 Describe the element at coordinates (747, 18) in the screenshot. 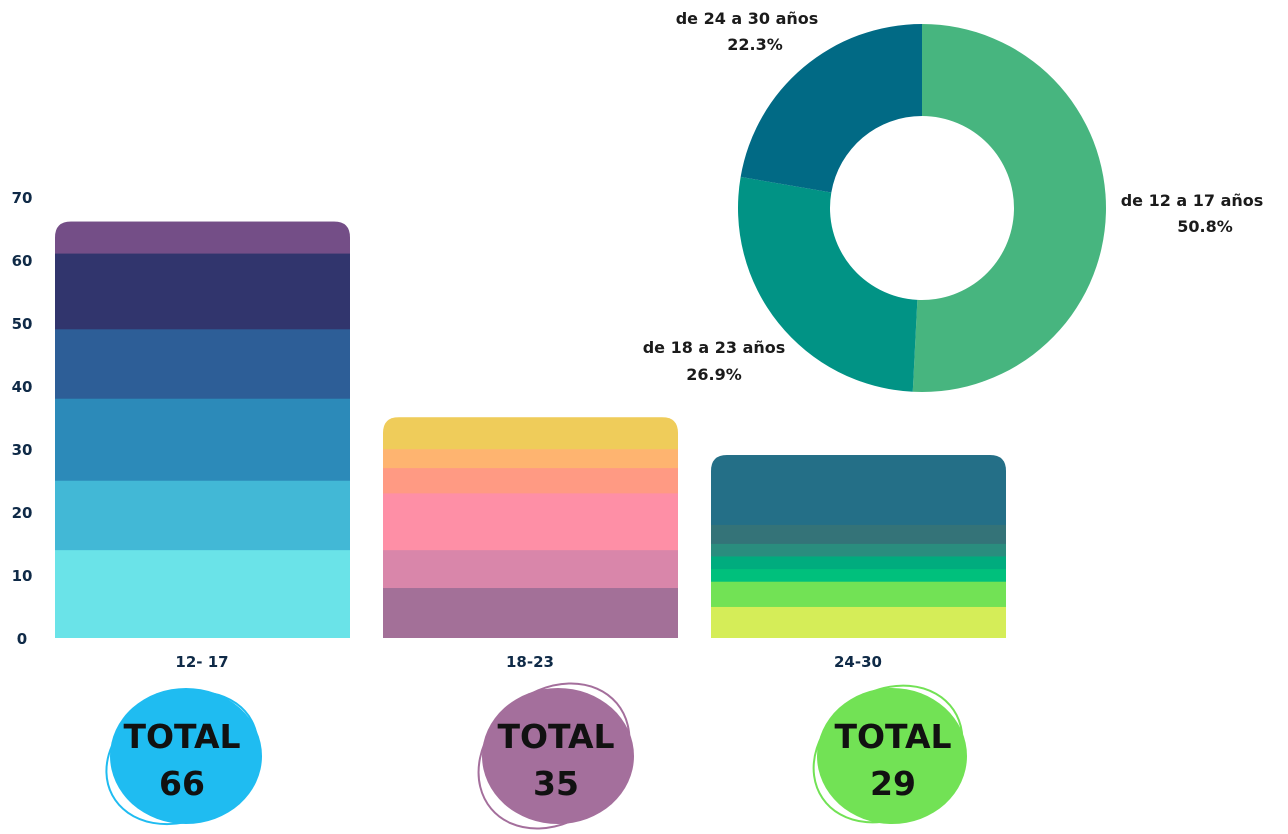

I see `slice-label-24-30: de 24 a 30 años` at that location.